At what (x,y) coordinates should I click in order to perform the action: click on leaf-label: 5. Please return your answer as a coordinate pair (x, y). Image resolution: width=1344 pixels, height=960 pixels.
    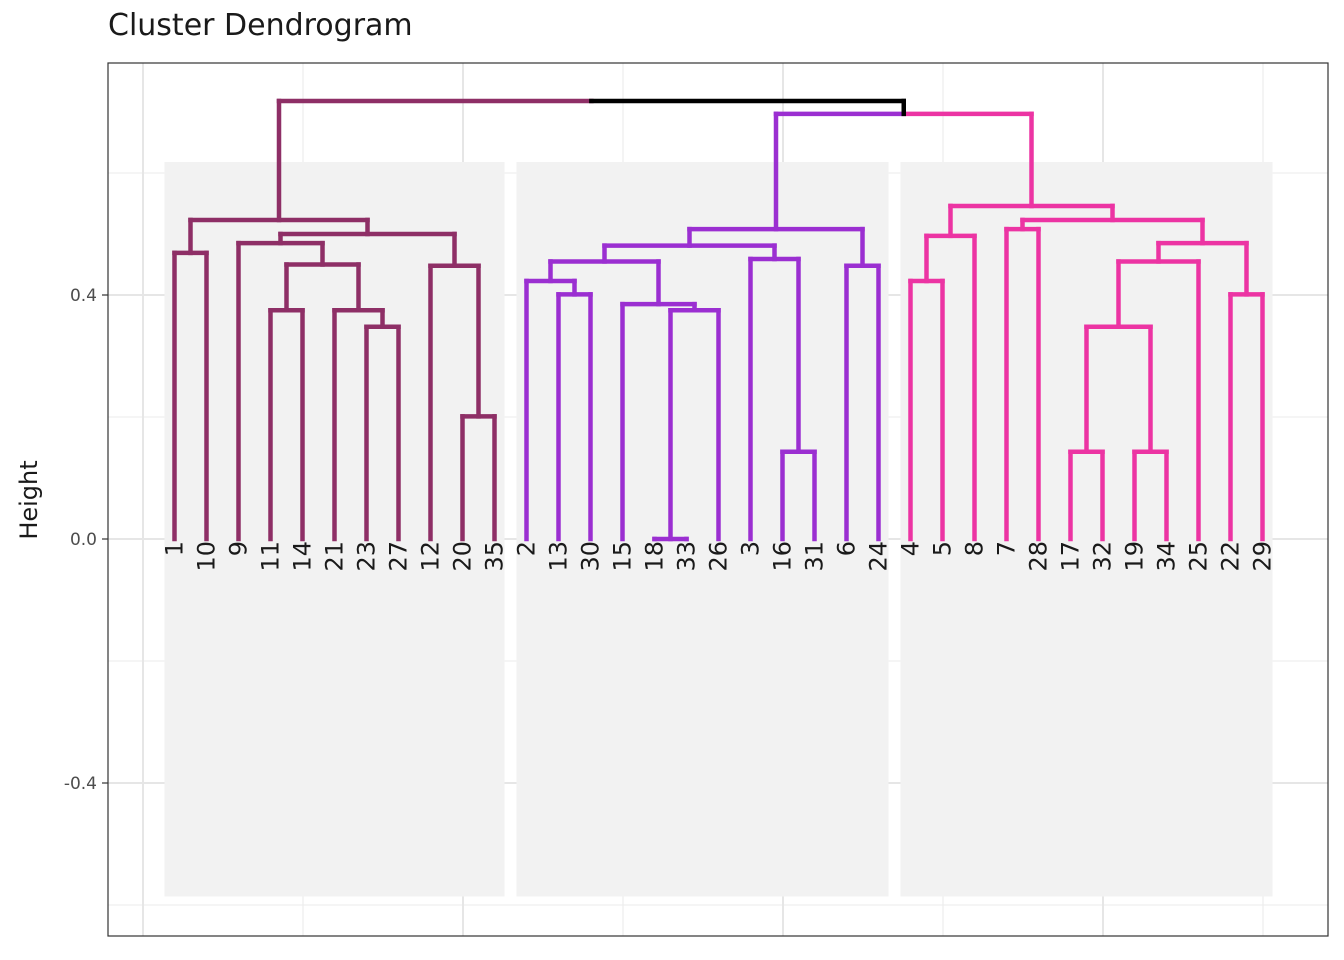
    Looking at the image, I should click on (943, 548).